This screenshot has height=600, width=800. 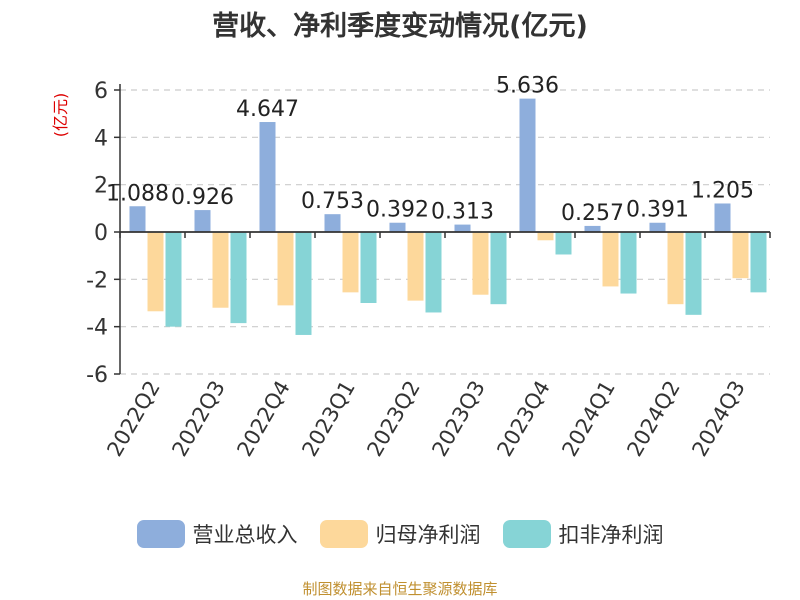 What do you see at coordinates (397, 210) in the screenshot?
I see `data-label-revenue: 0.392` at bounding box center [397, 210].